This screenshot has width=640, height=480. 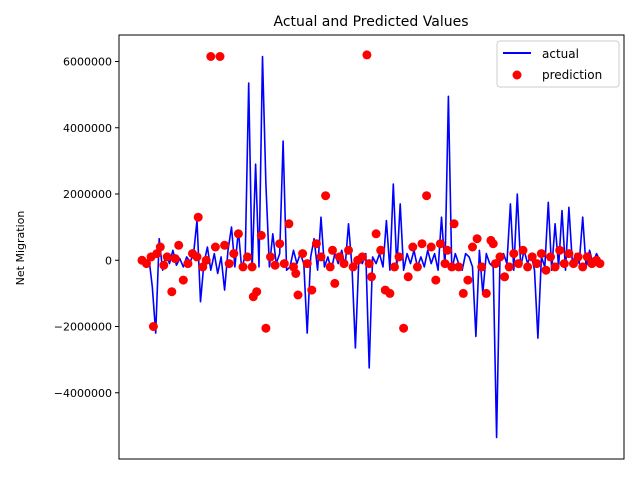 What do you see at coordinates (87, 128) in the screenshot?
I see `y-tick-label: 4000000` at bounding box center [87, 128].